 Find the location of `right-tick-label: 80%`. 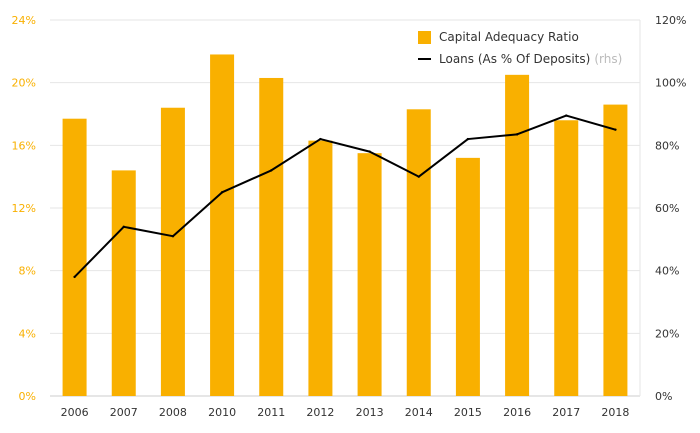

right-tick-label: 80% is located at coordinates (667, 145).